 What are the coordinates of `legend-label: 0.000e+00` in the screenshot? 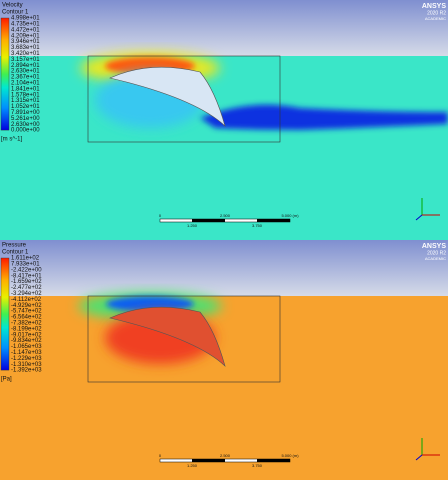 It's located at (25, 131).